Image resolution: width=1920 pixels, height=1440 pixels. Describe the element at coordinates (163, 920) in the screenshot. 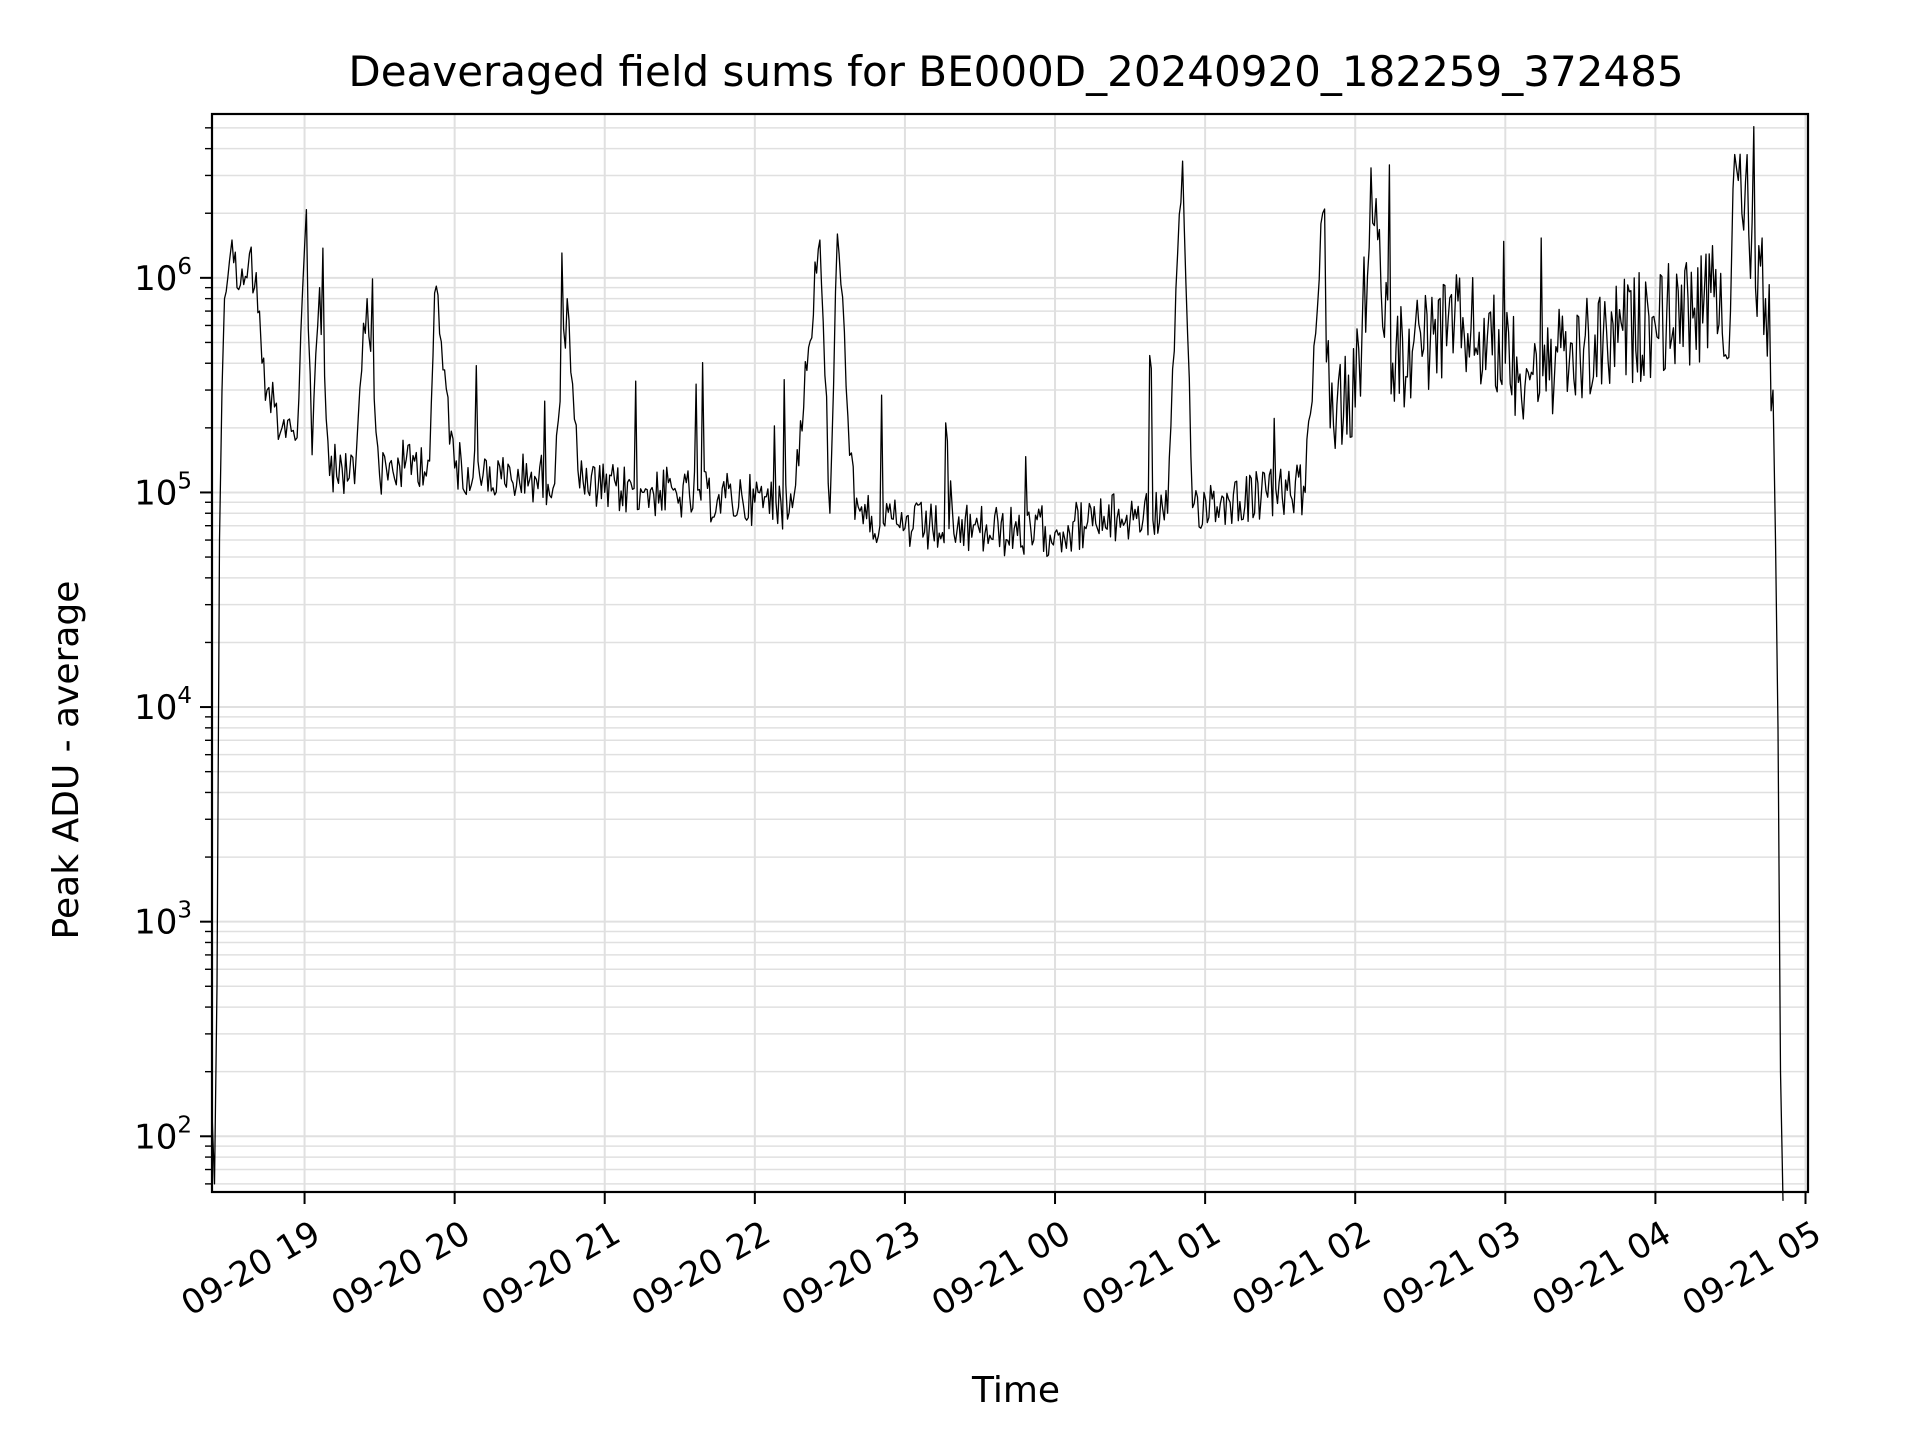

I see `y-tick-label: 10³` at that location.